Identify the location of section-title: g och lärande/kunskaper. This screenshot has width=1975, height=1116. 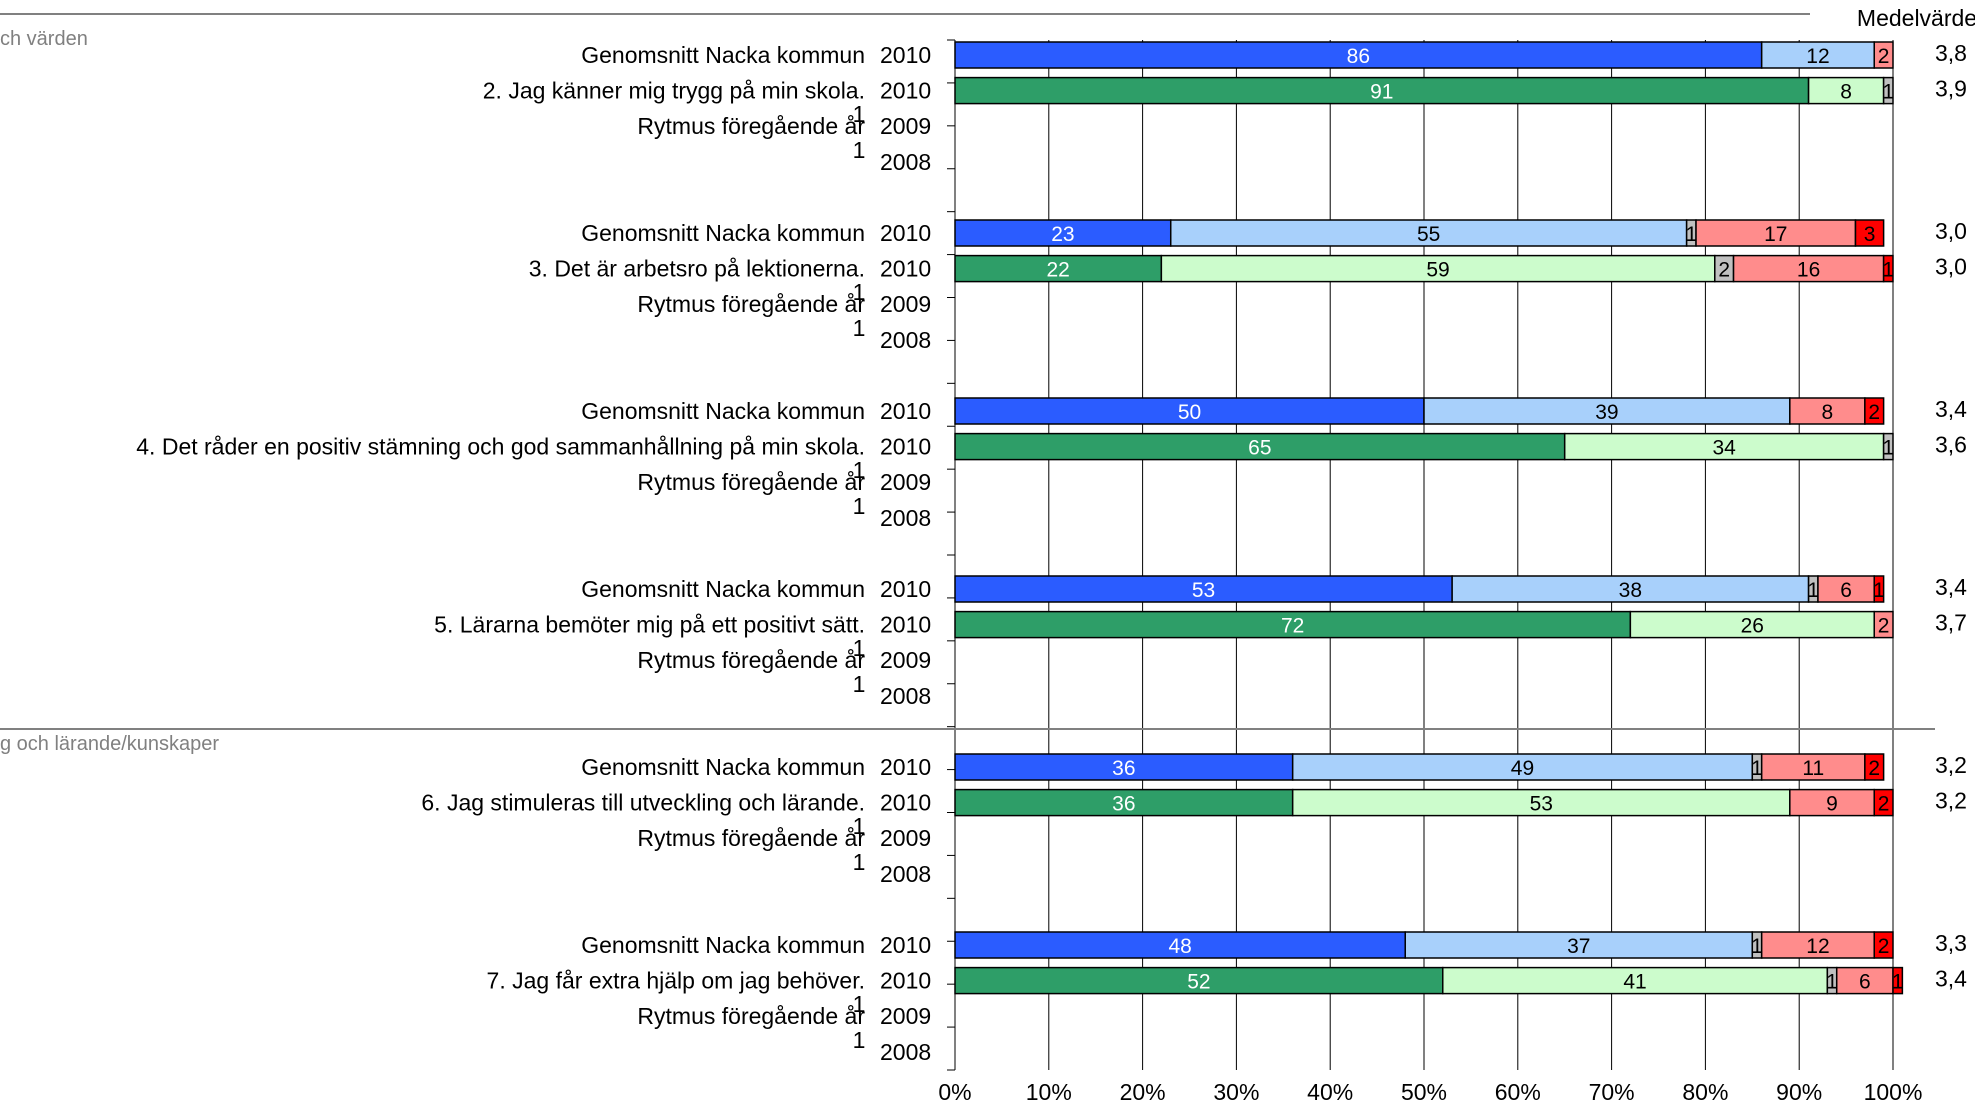
(109, 744).